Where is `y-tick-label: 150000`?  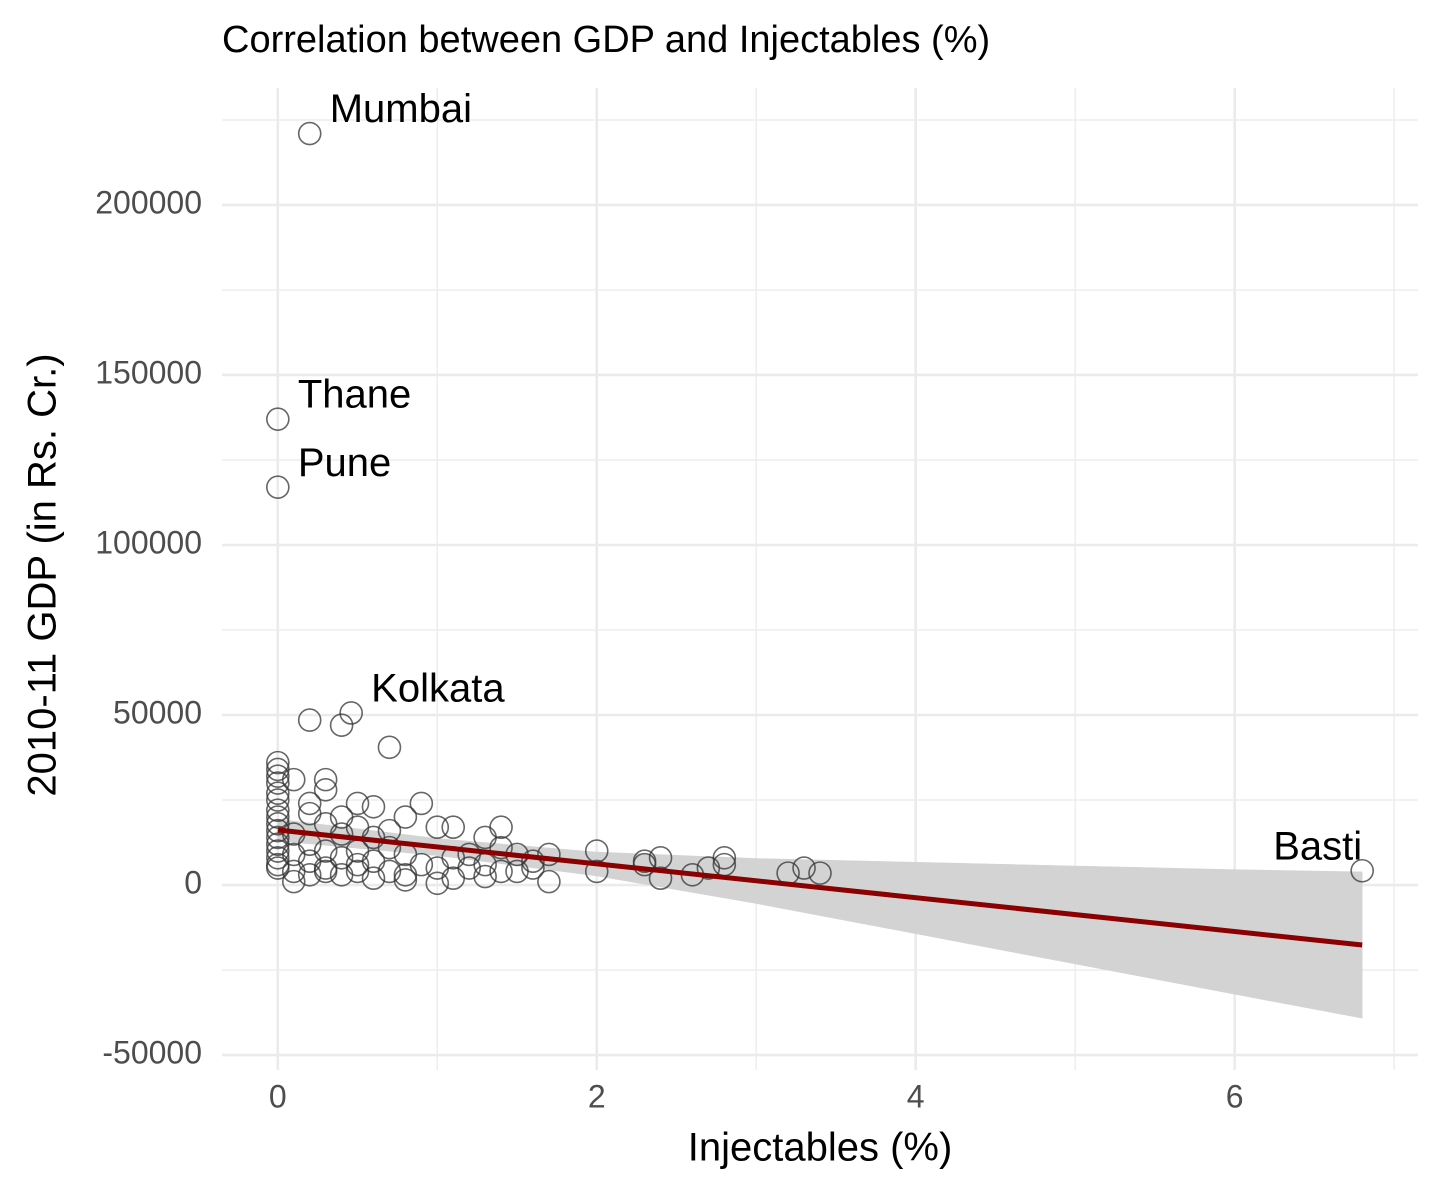
y-tick-label: 150000 is located at coordinates (148, 372).